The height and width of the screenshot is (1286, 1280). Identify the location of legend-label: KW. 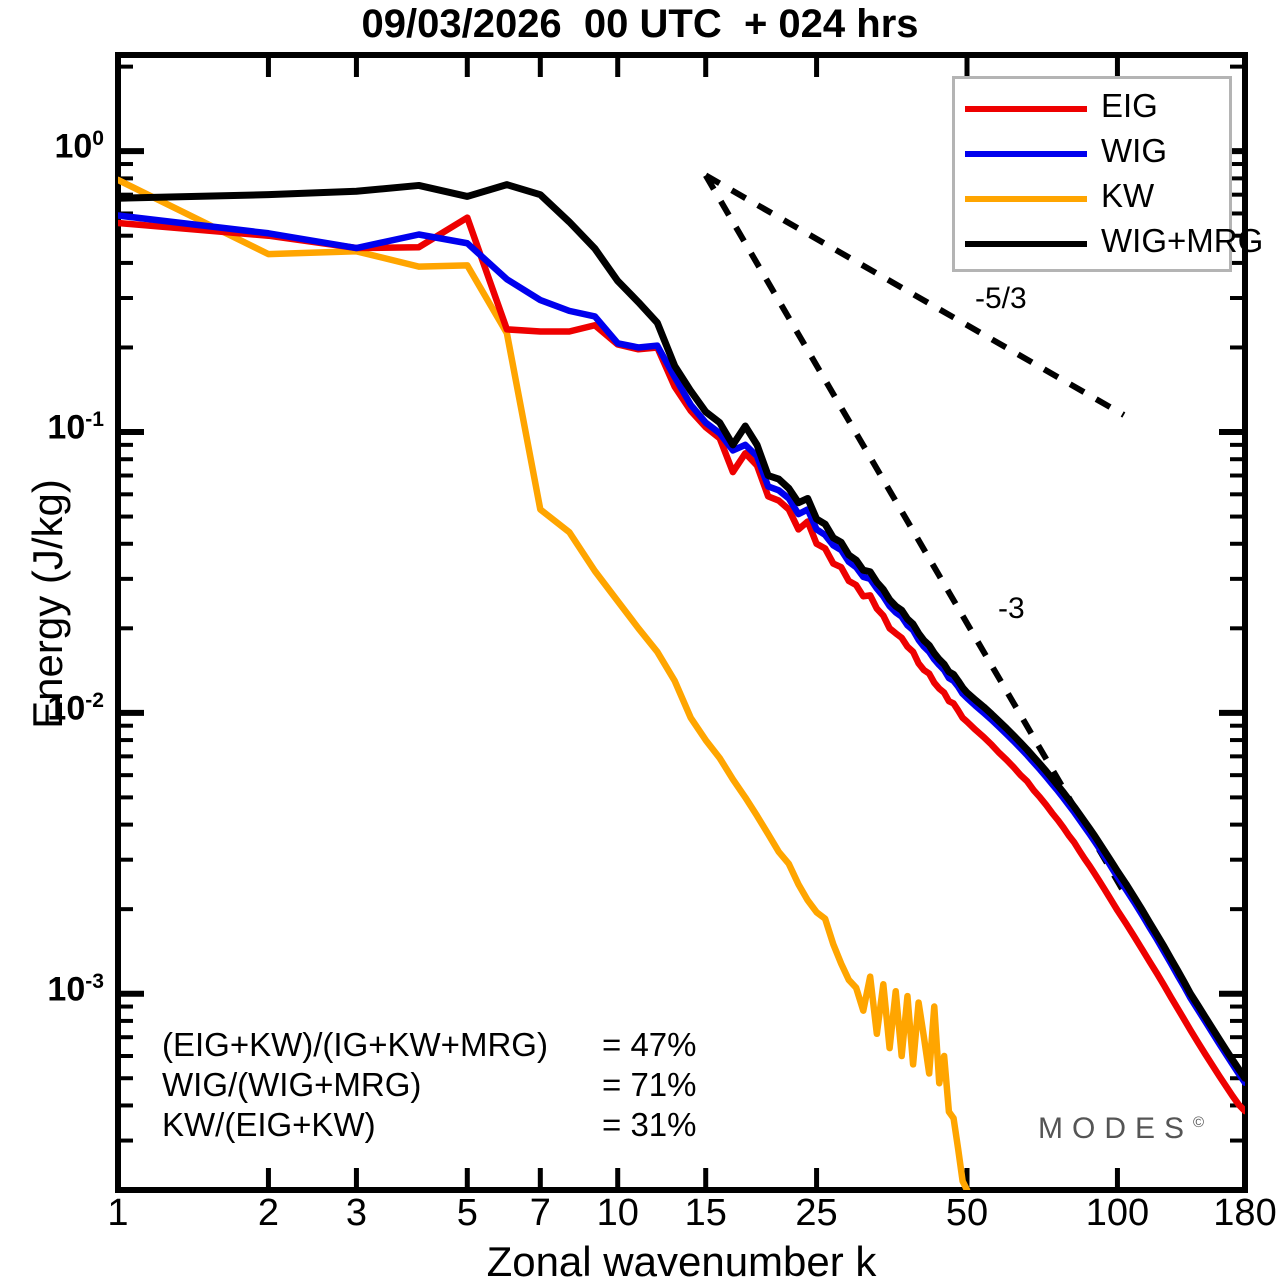
(1128, 195).